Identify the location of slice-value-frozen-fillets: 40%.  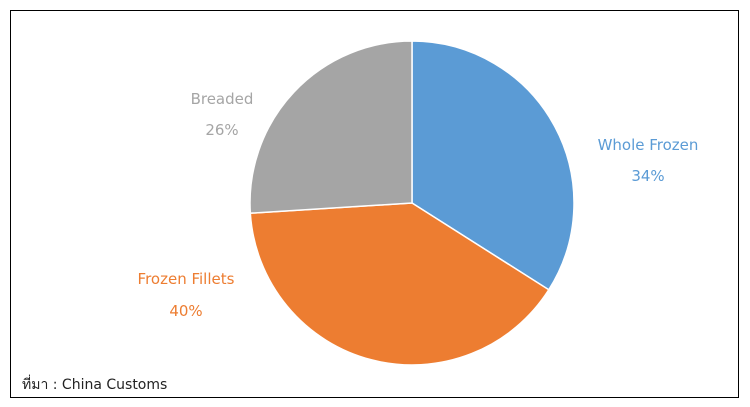
(185, 311).